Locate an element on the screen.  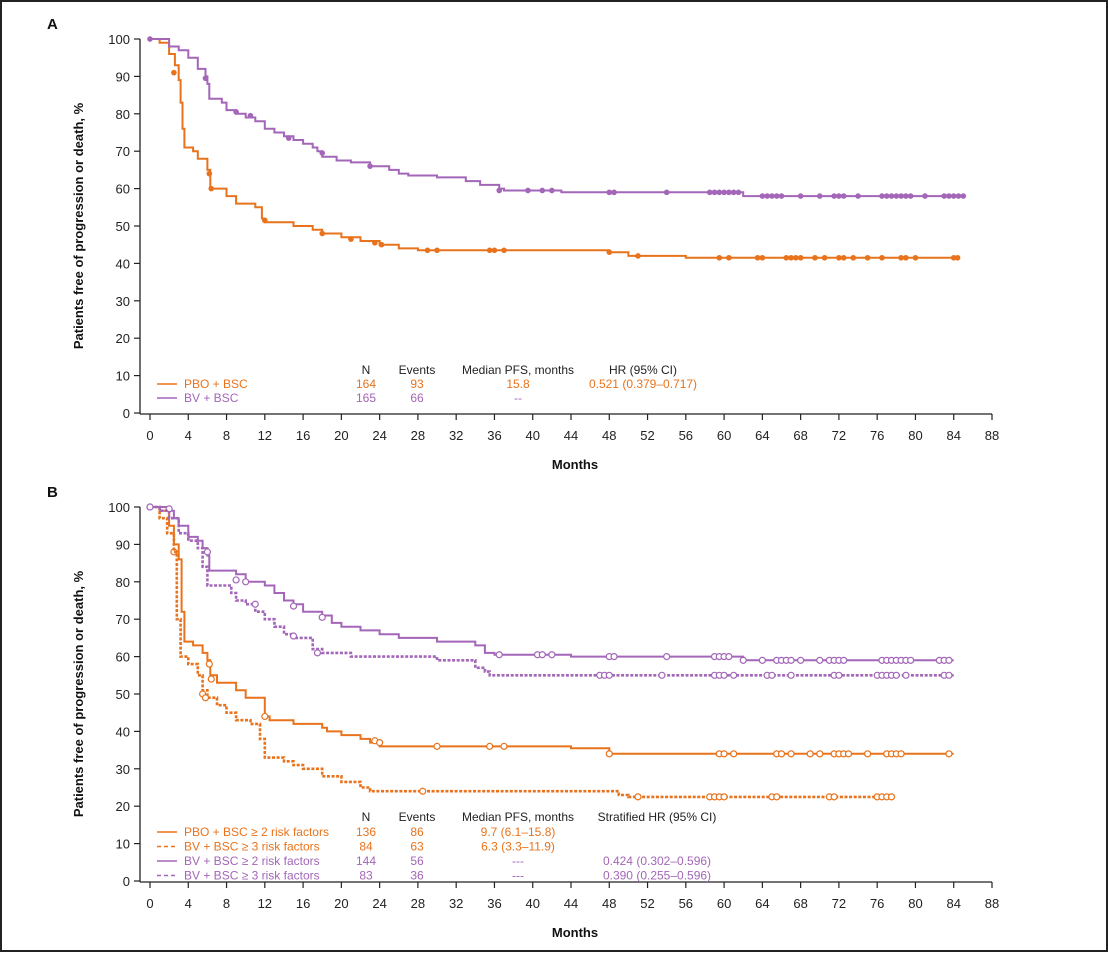
panel-a-x-tick-label: 8 is located at coordinates (226, 435).